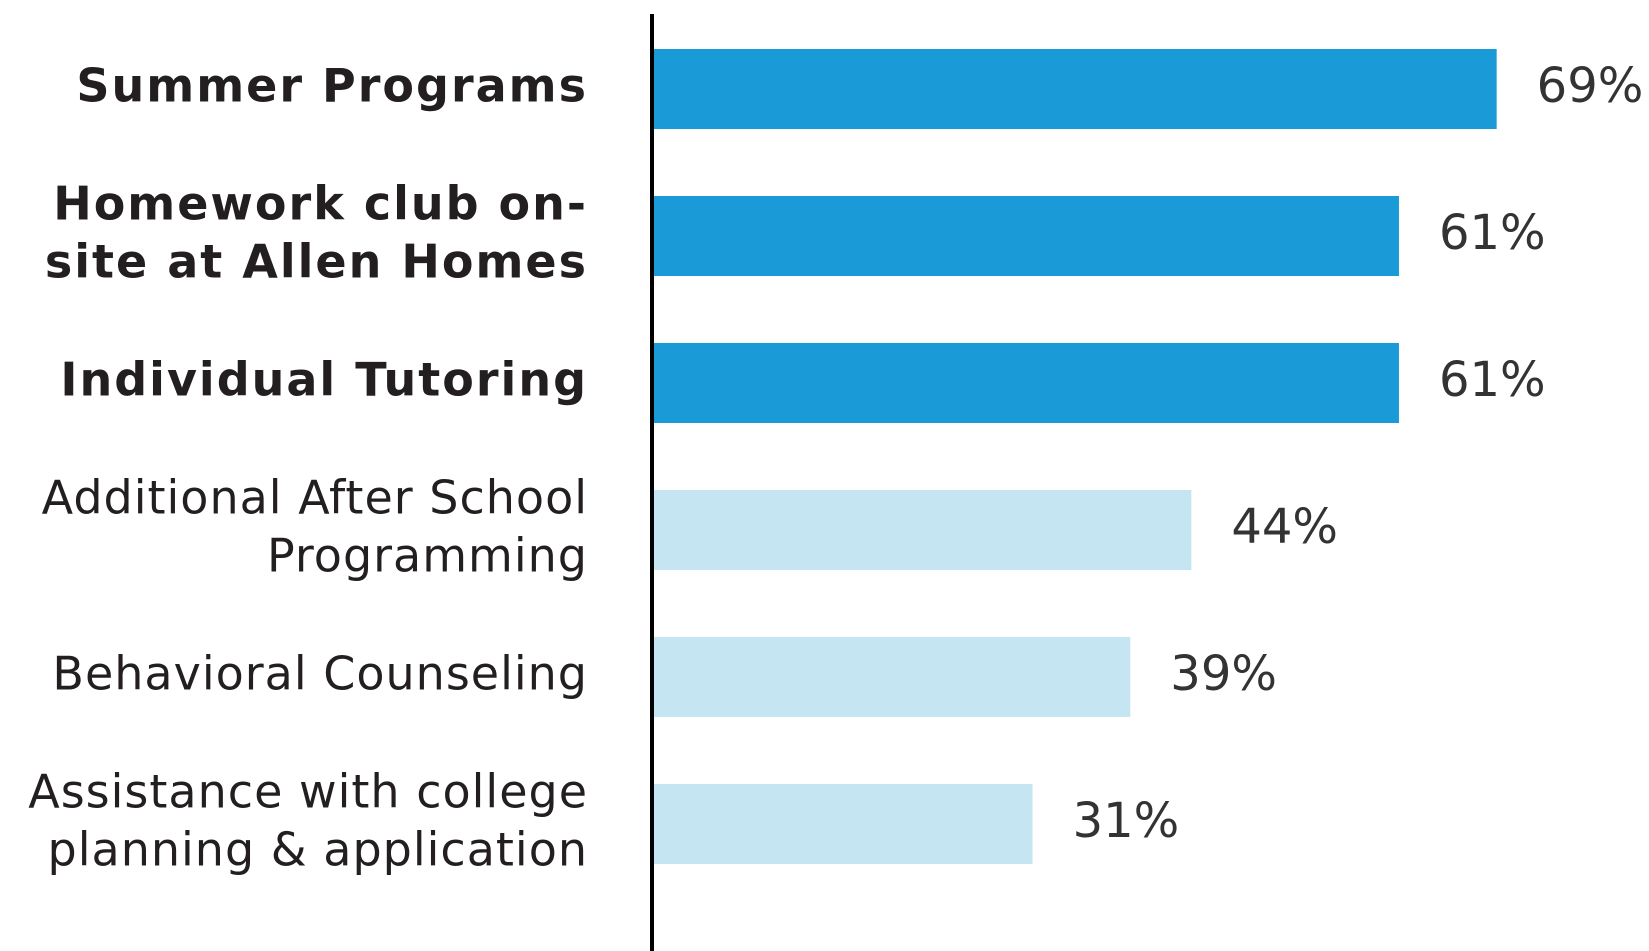 This screenshot has width=1649, height=951. What do you see at coordinates (332, 86) in the screenshot?
I see `category-label: Summer Programs` at bounding box center [332, 86].